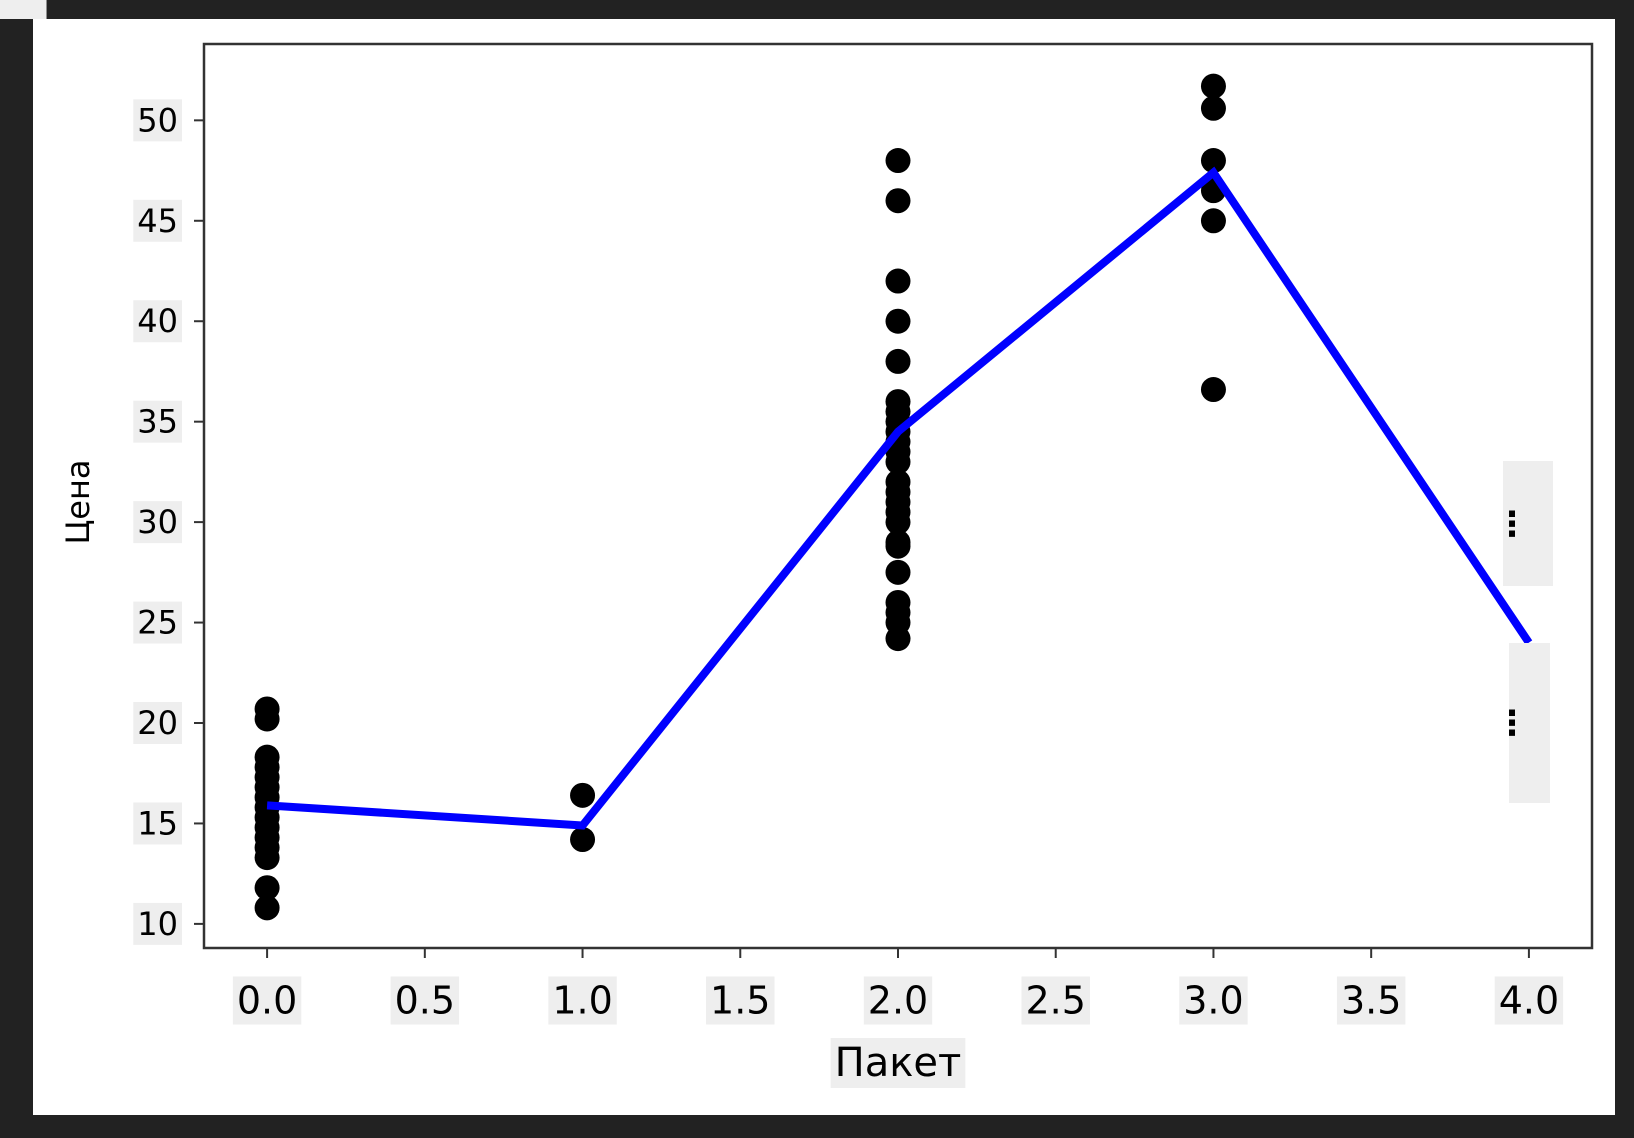 Image resolution: width=1634 pixels, height=1138 pixels. I want to click on y-tick-label: 20, so click(157, 723).